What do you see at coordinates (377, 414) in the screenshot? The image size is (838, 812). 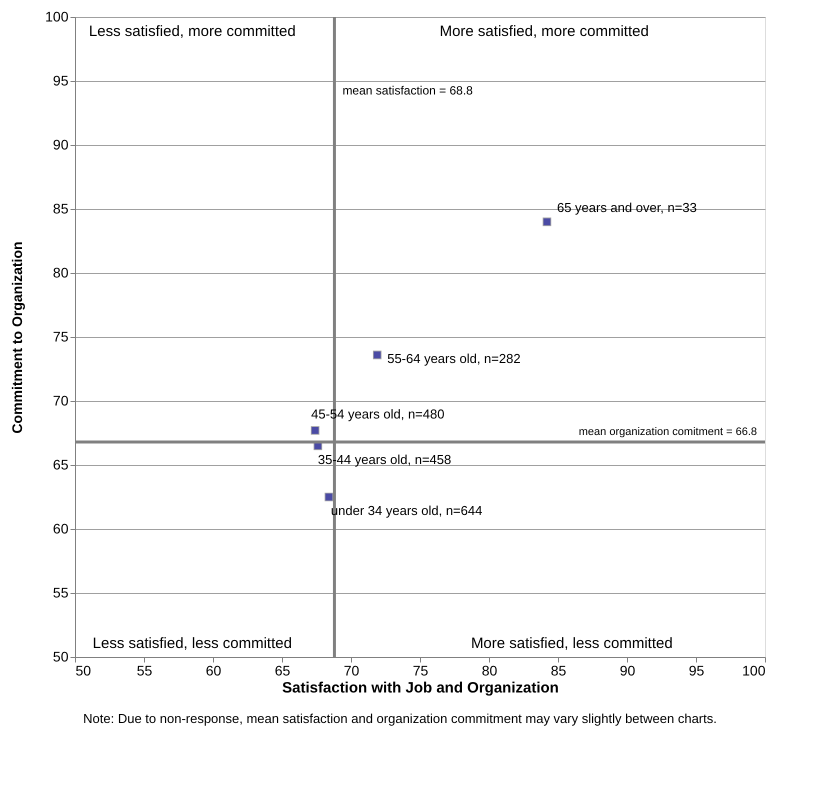 I see `annotation: 45-54 years old, n=480` at bounding box center [377, 414].